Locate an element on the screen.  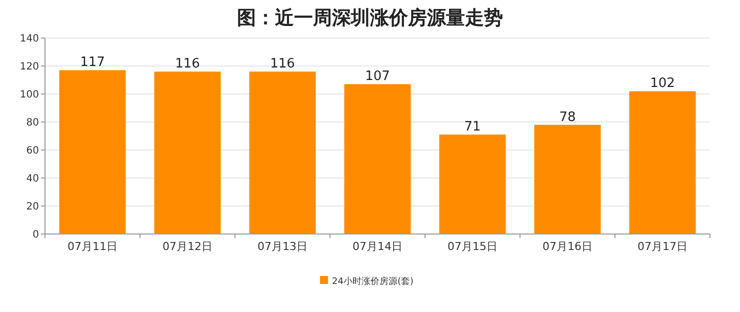
legend-label: 24小时涨价房源(套) is located at coordinates (373, 281).